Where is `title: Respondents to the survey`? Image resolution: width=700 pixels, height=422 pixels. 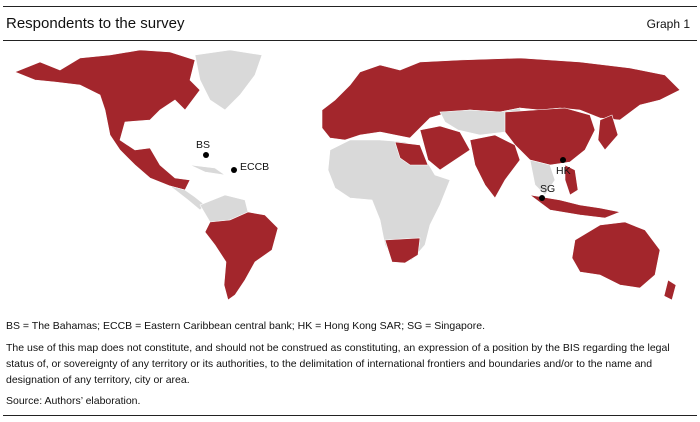 title: Respondents to the survey is located at coordinates (95, 23).